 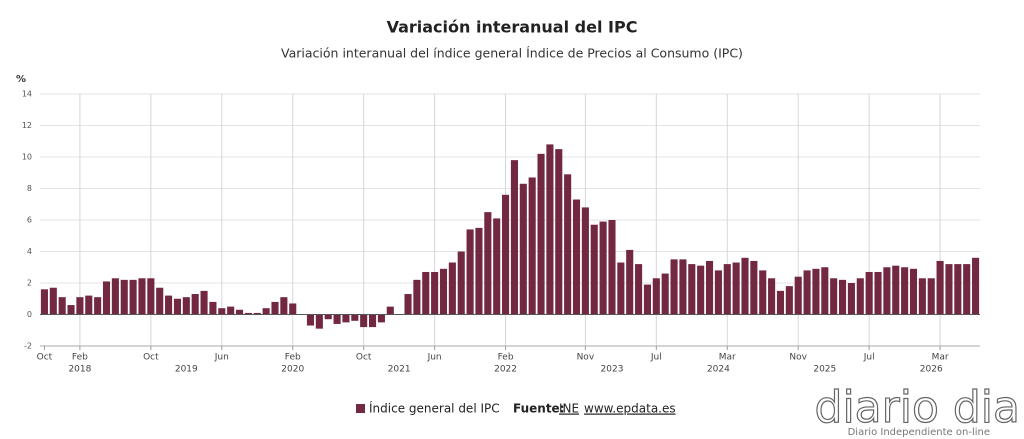 I want to click on y-tick-label: -2, so click(x=28, y=346).